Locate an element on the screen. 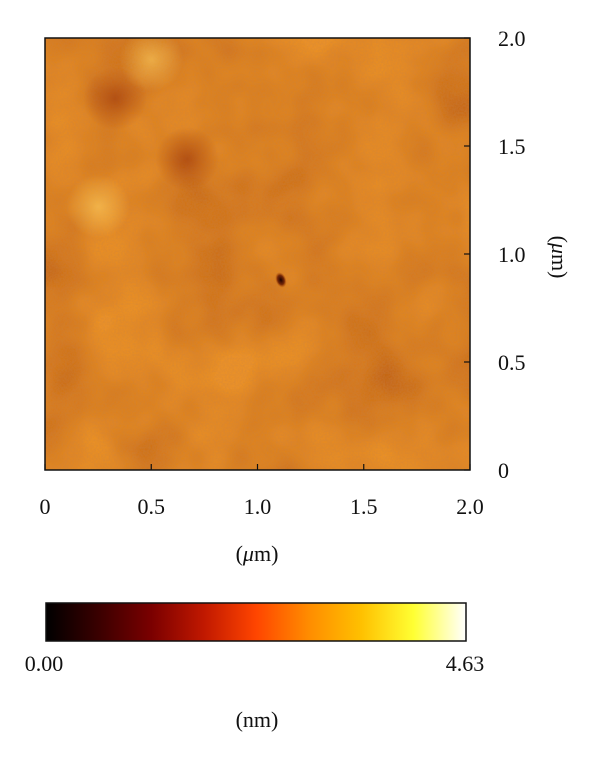 This screenshot has width=600, height=767. surface-features is located at coordinates (176, 163).